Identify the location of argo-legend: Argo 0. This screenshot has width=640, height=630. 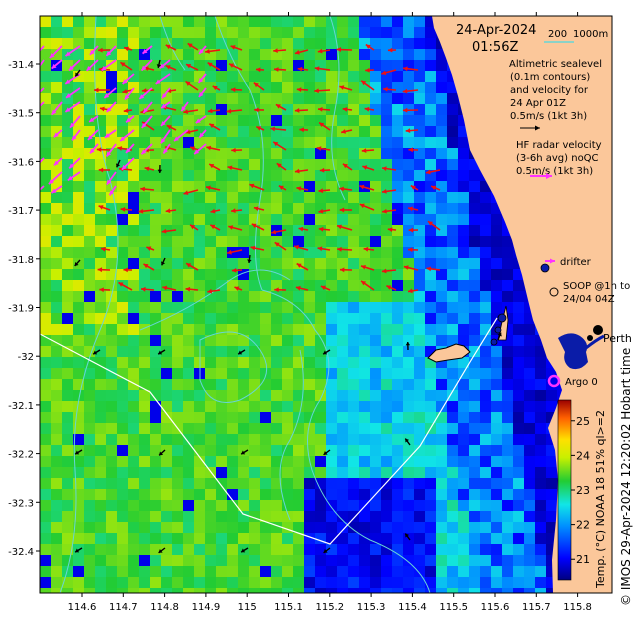
(581, 382).